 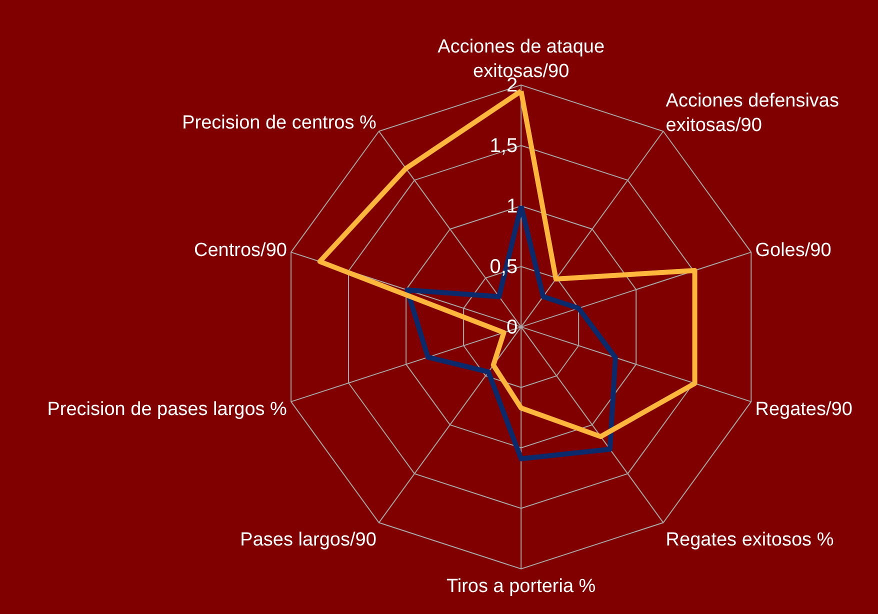 I want to click on spoke-label: Acciones defensivas exitosas/90, so click(x=753, y=113).